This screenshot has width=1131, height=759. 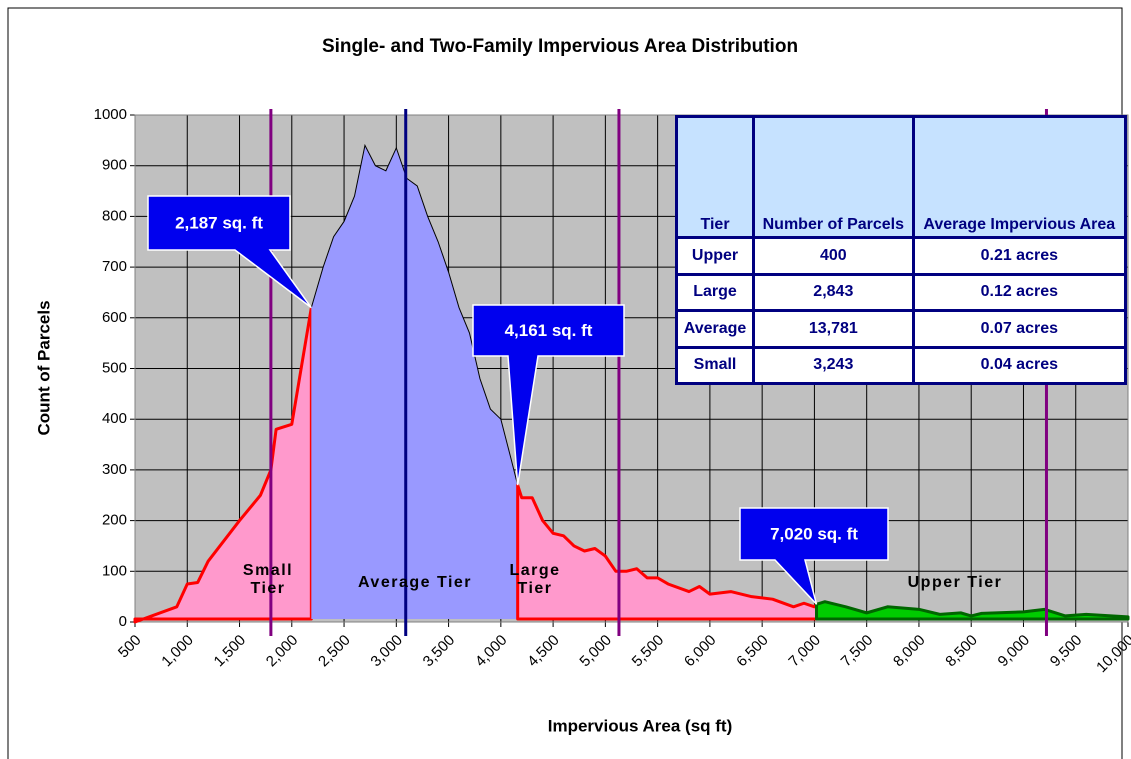 I want to click on x-tick-label: 6,000, so click(x=700, y=651).